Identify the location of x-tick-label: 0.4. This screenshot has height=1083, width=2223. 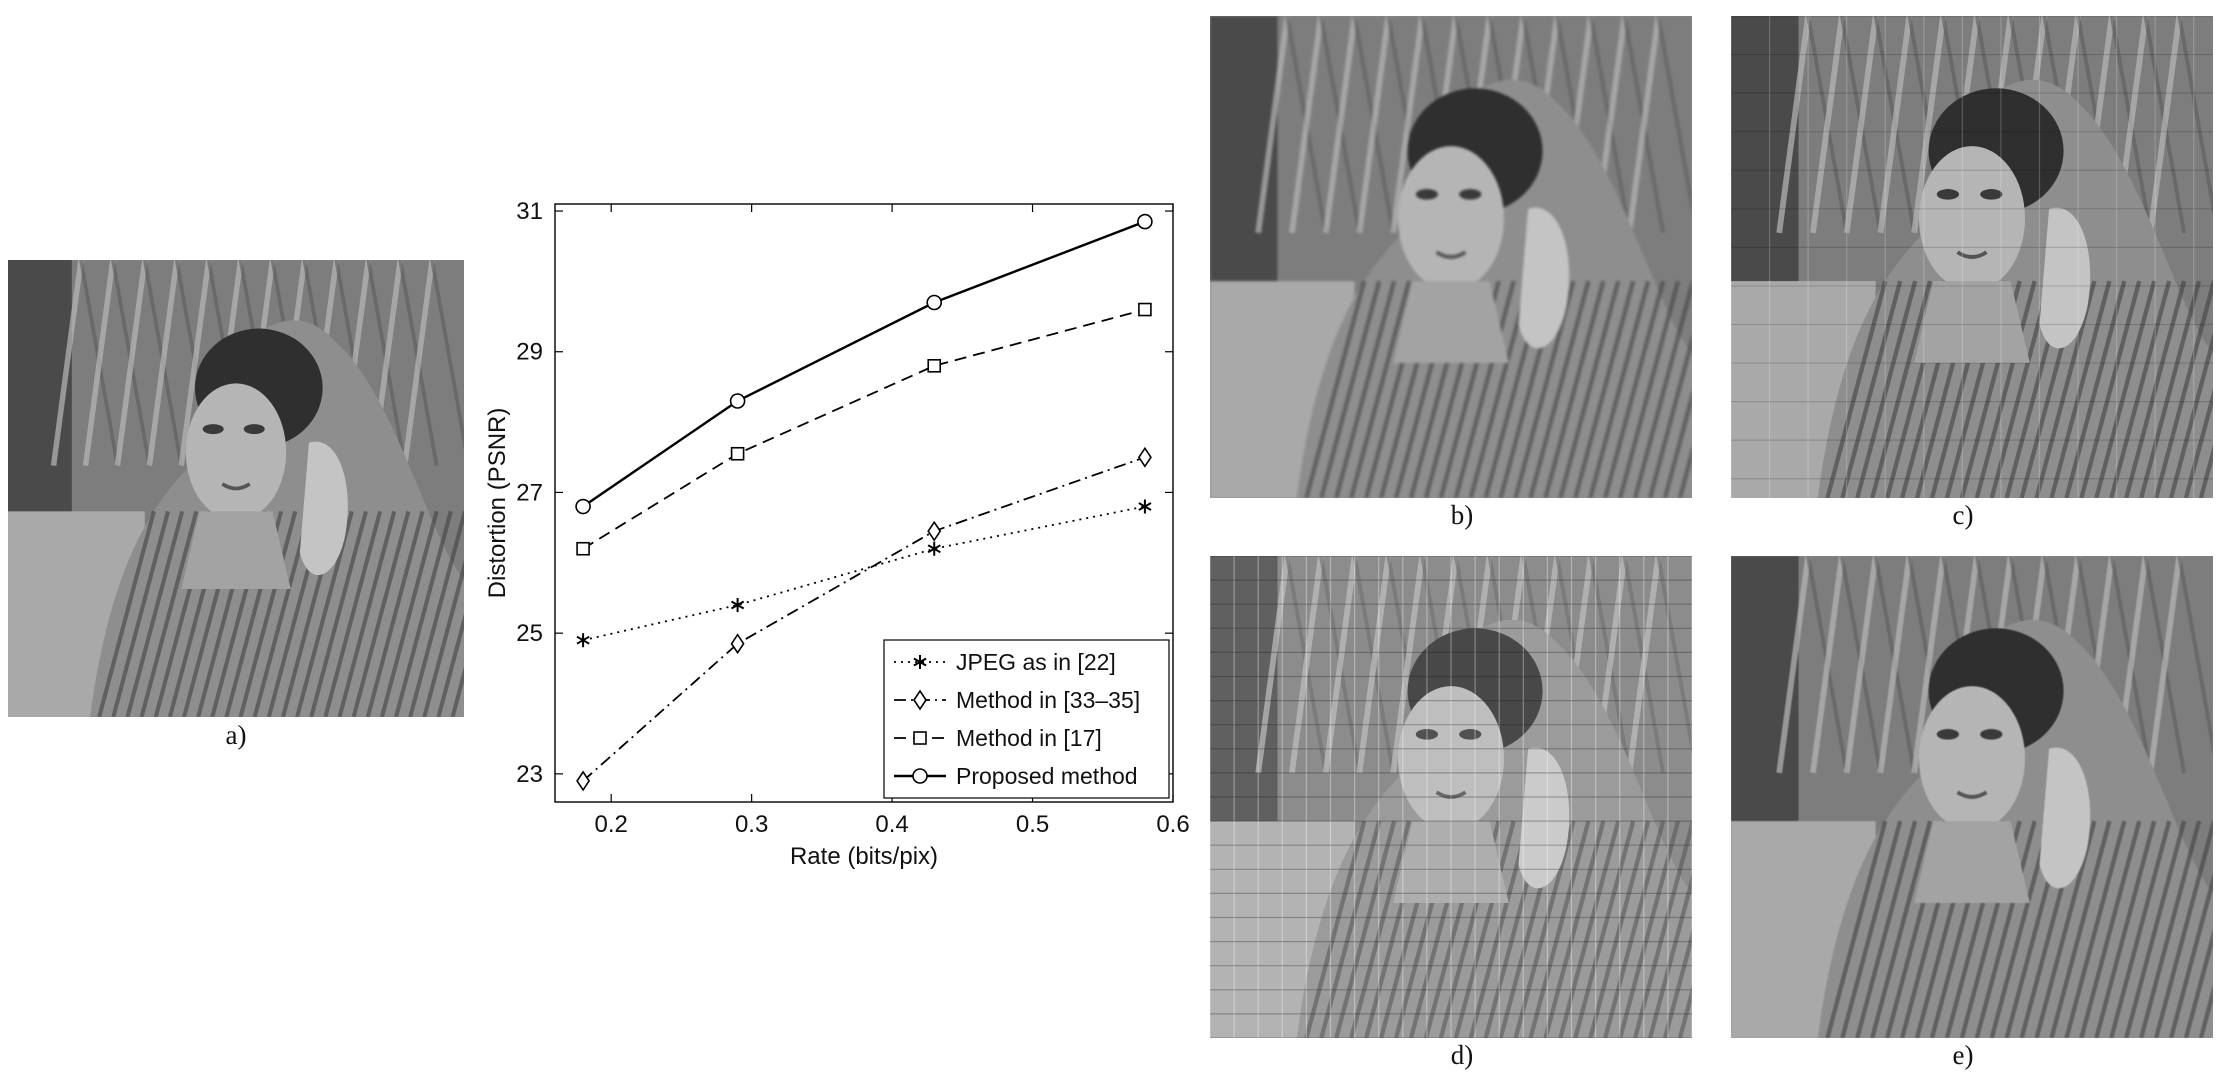
(891, 824).